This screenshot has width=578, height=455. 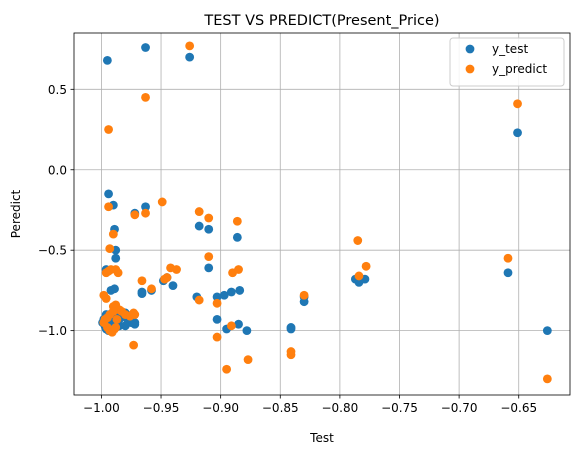 I want to click on x-tick-label: −1.00, so click(x=101, y=408).